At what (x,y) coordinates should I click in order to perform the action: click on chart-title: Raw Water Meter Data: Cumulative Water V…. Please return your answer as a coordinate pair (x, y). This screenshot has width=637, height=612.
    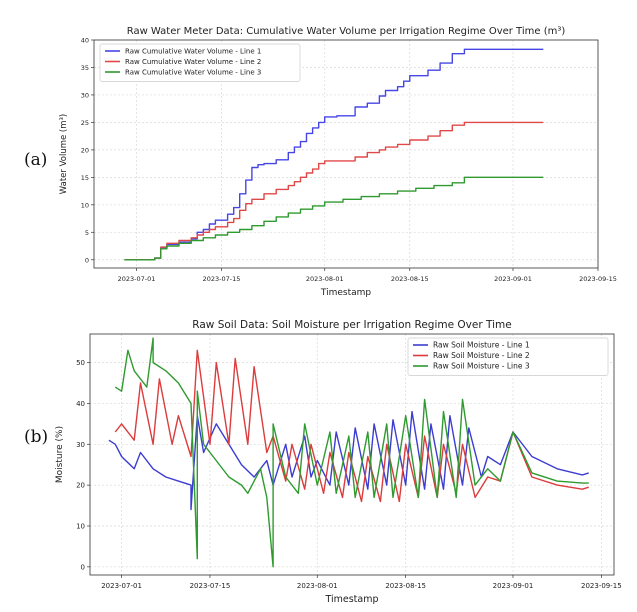
    Looking at the image, I should click on (346, 31).